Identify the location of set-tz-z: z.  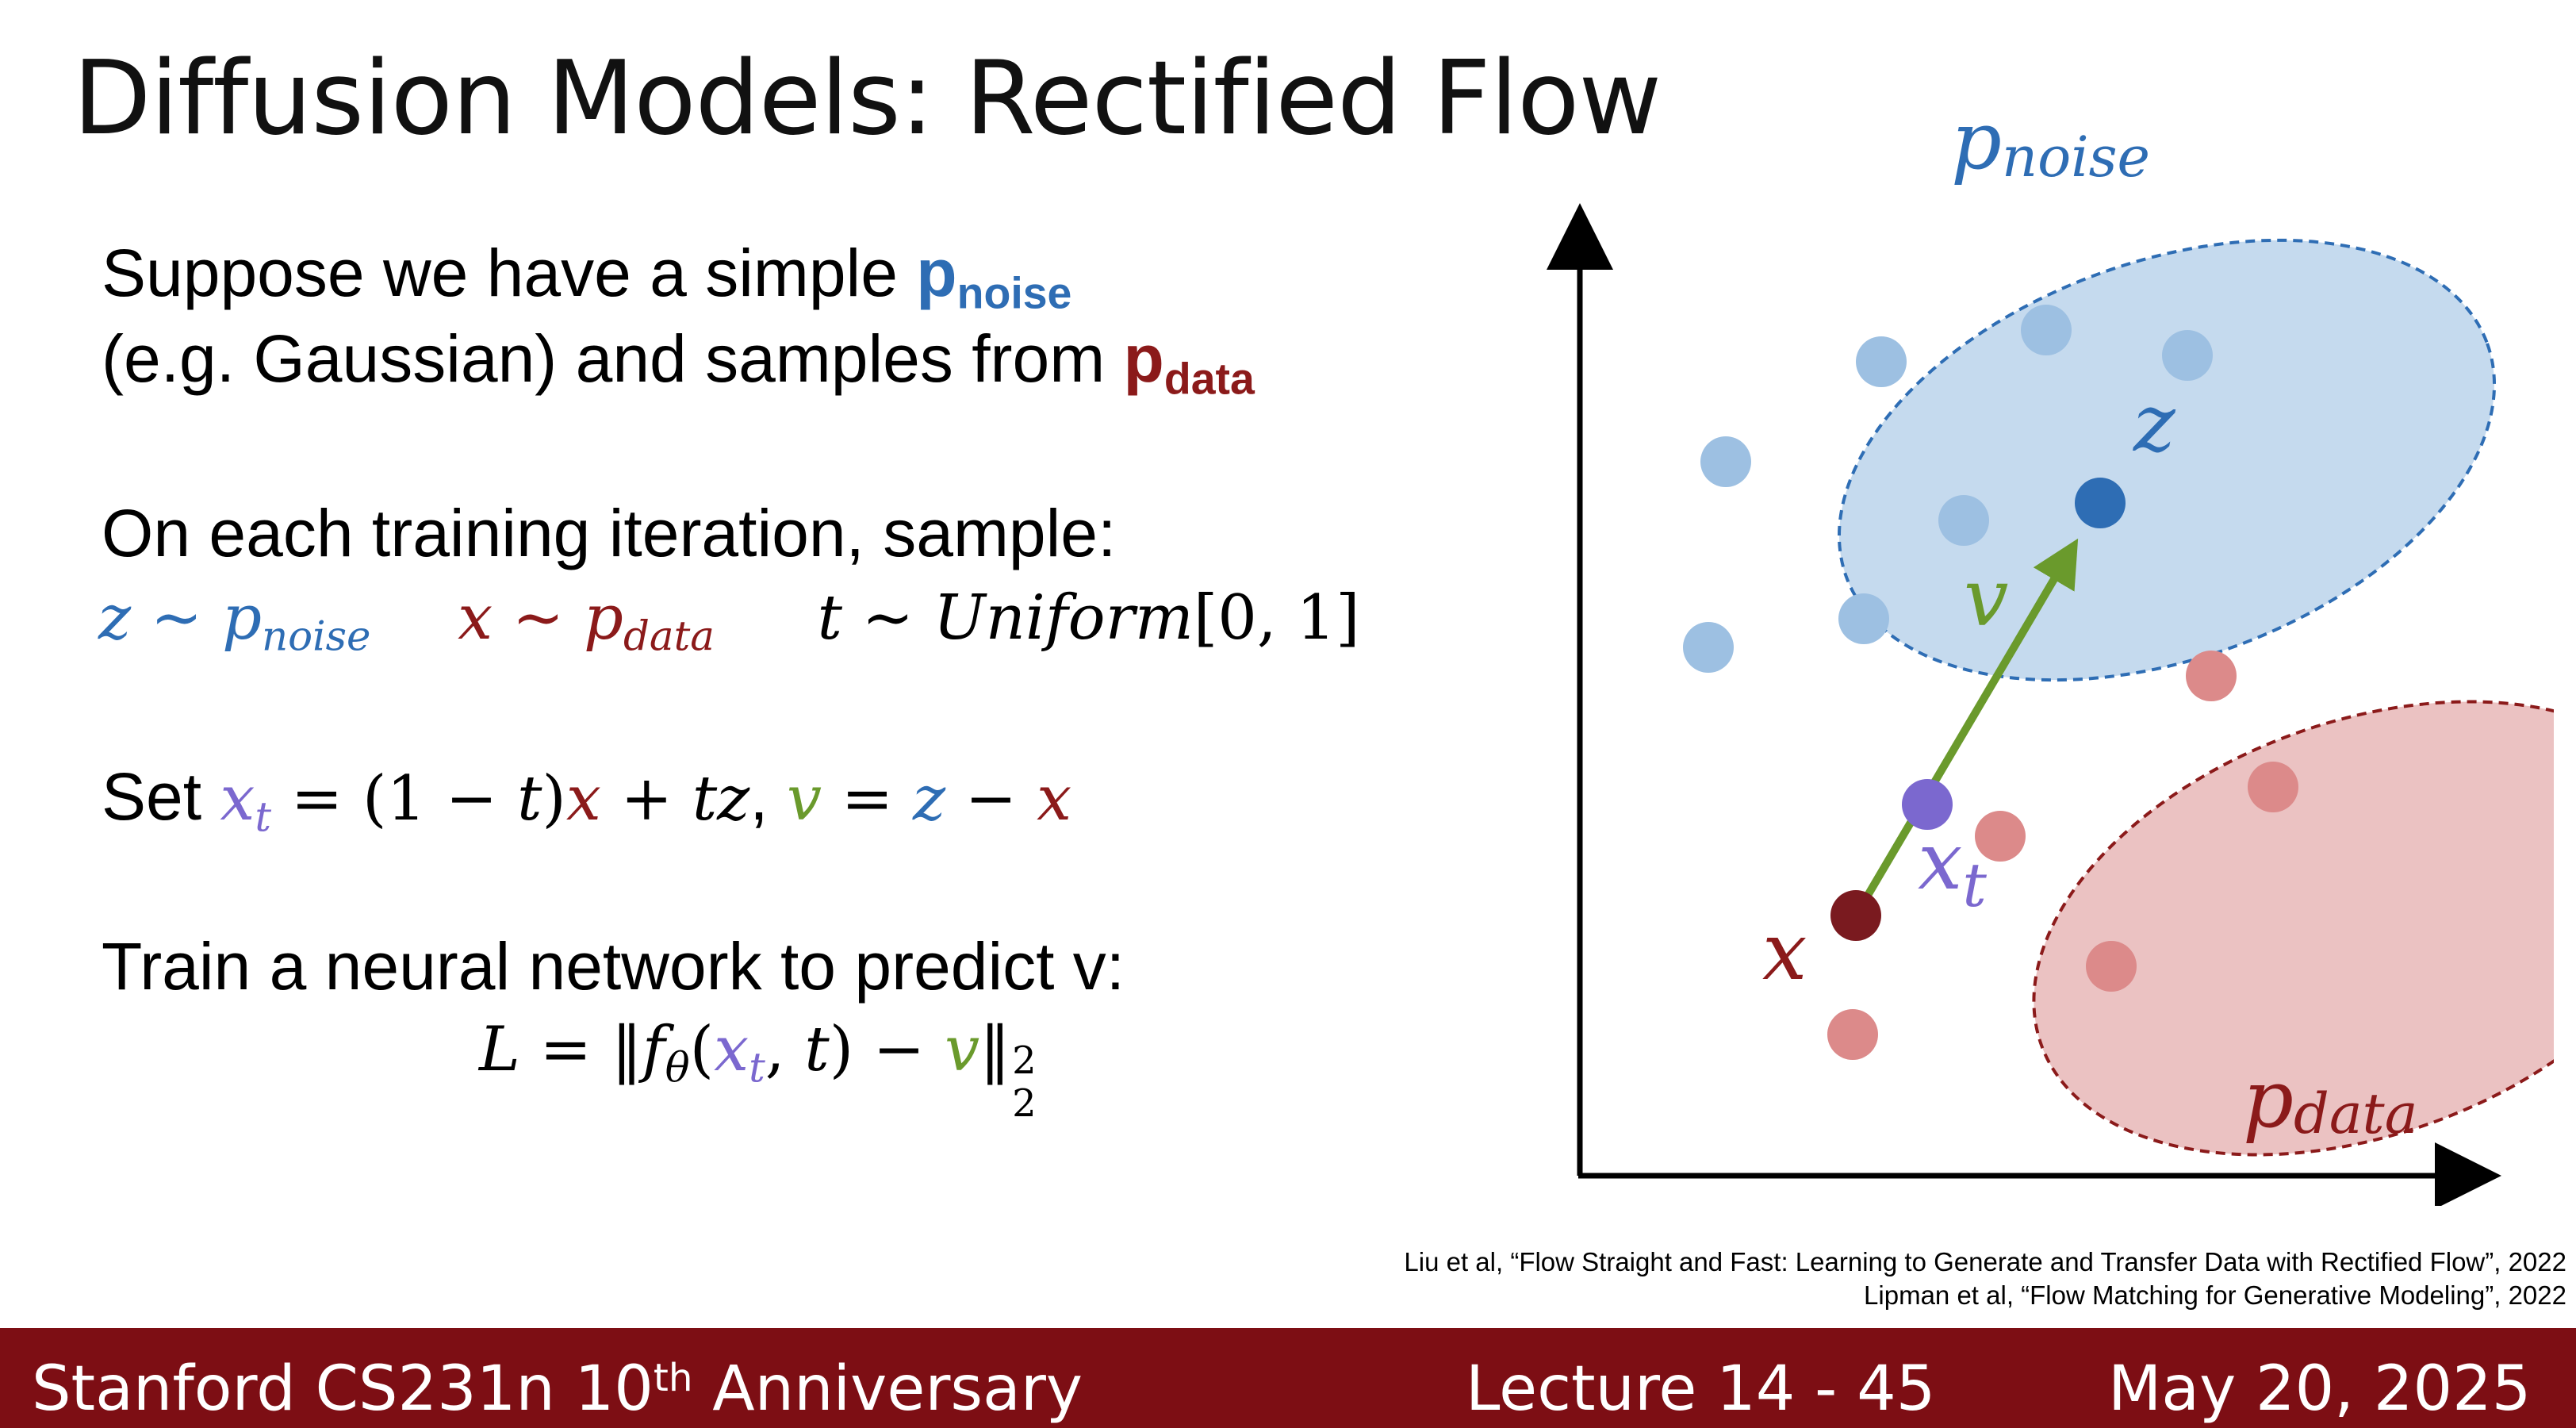
(733, 799).